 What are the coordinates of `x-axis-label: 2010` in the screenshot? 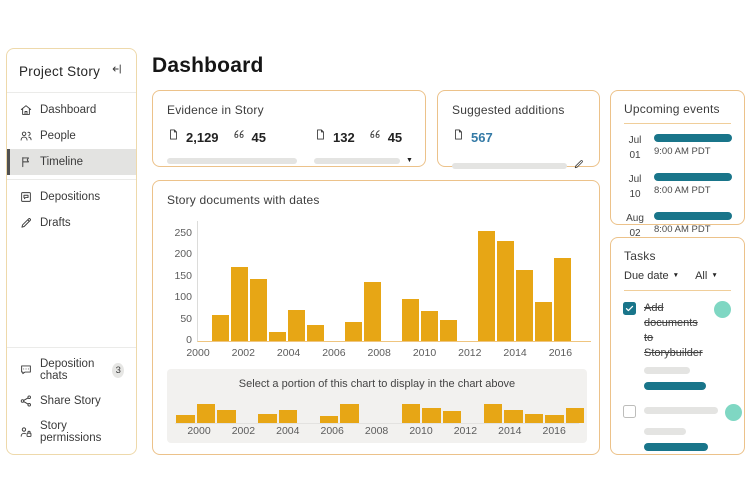 It's located at (424, 353).